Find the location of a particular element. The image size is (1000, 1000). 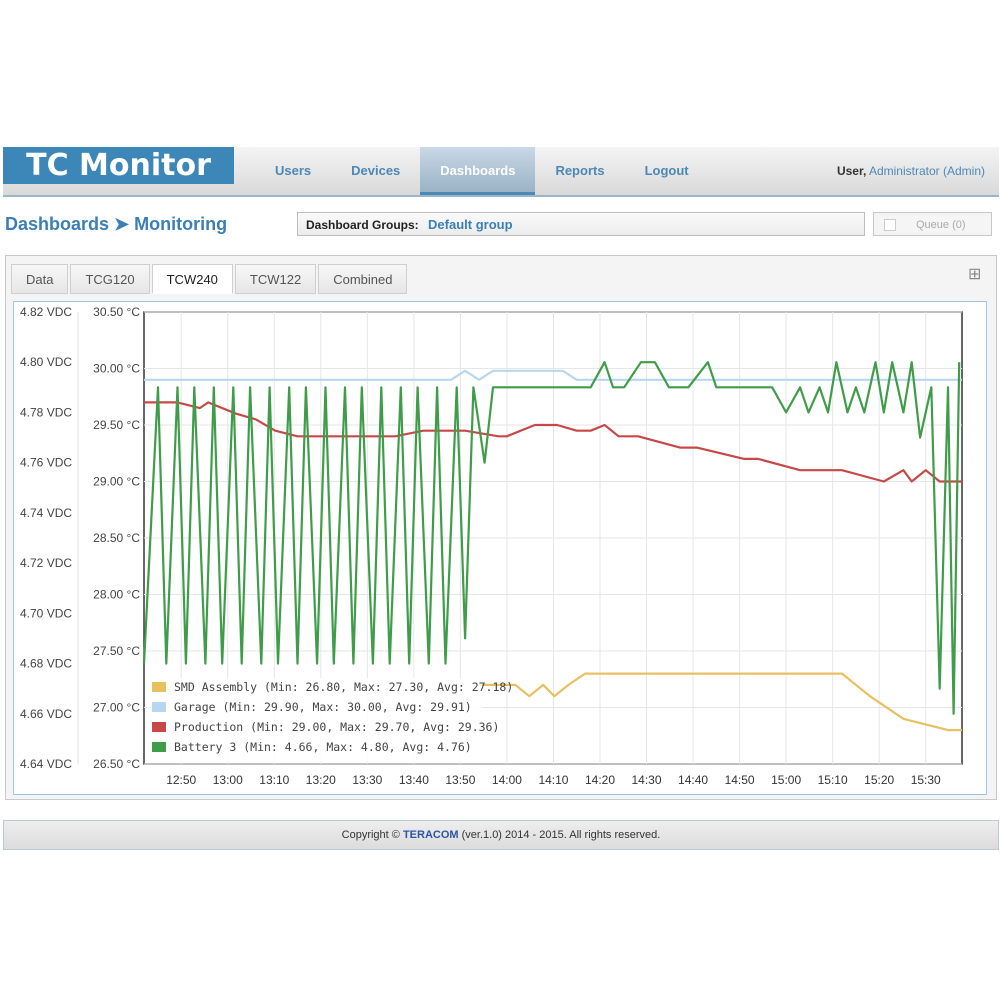

nav-reports: Reports is located at coordinates (580, 170).